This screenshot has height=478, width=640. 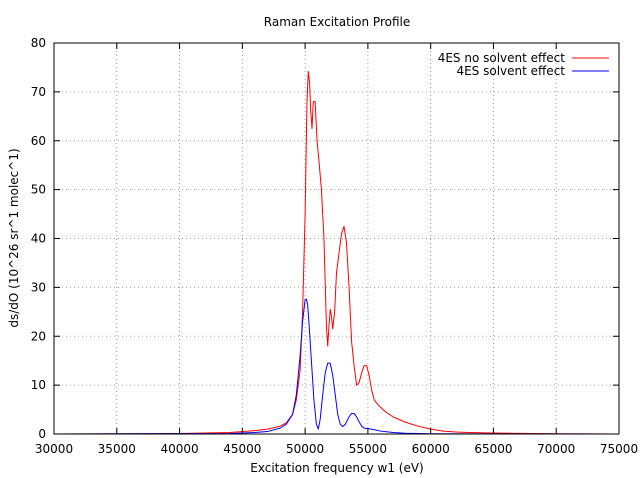 What do you see at coordinates (117, 449) in the screenshot?
I see `x-tick-label: 35000` at bounding box center [117, 449].